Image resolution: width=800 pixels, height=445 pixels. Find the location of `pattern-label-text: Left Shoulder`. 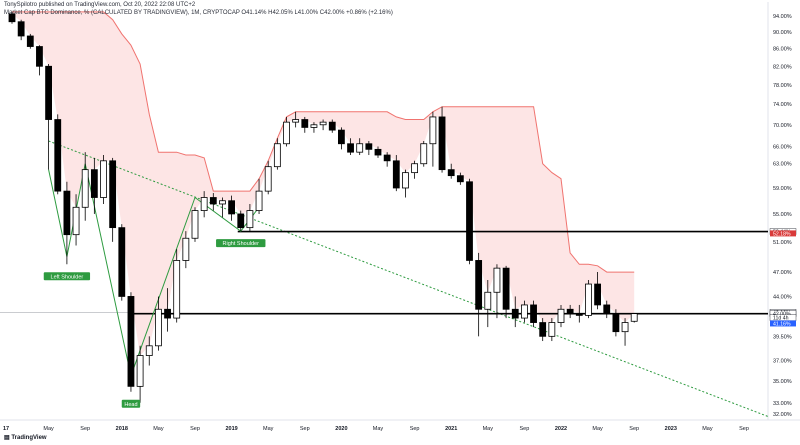

pattern-label-text: Left Shoulder is located at coordinates (67, 277).